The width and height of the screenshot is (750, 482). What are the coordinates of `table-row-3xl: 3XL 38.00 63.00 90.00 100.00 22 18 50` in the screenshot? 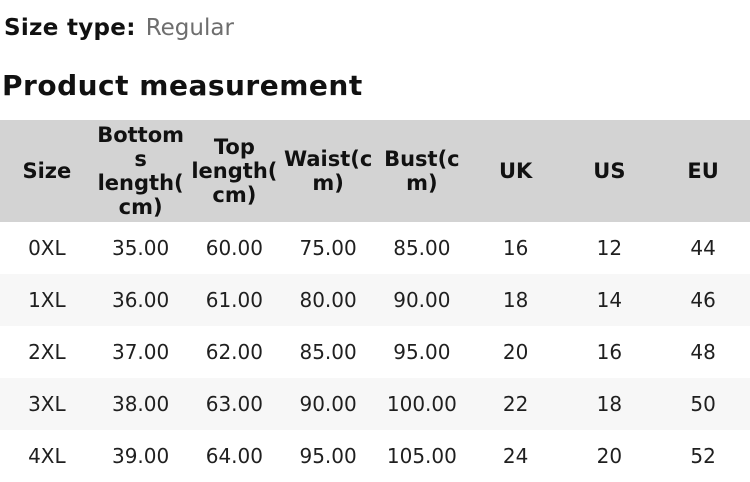 It's located at (375, 404).